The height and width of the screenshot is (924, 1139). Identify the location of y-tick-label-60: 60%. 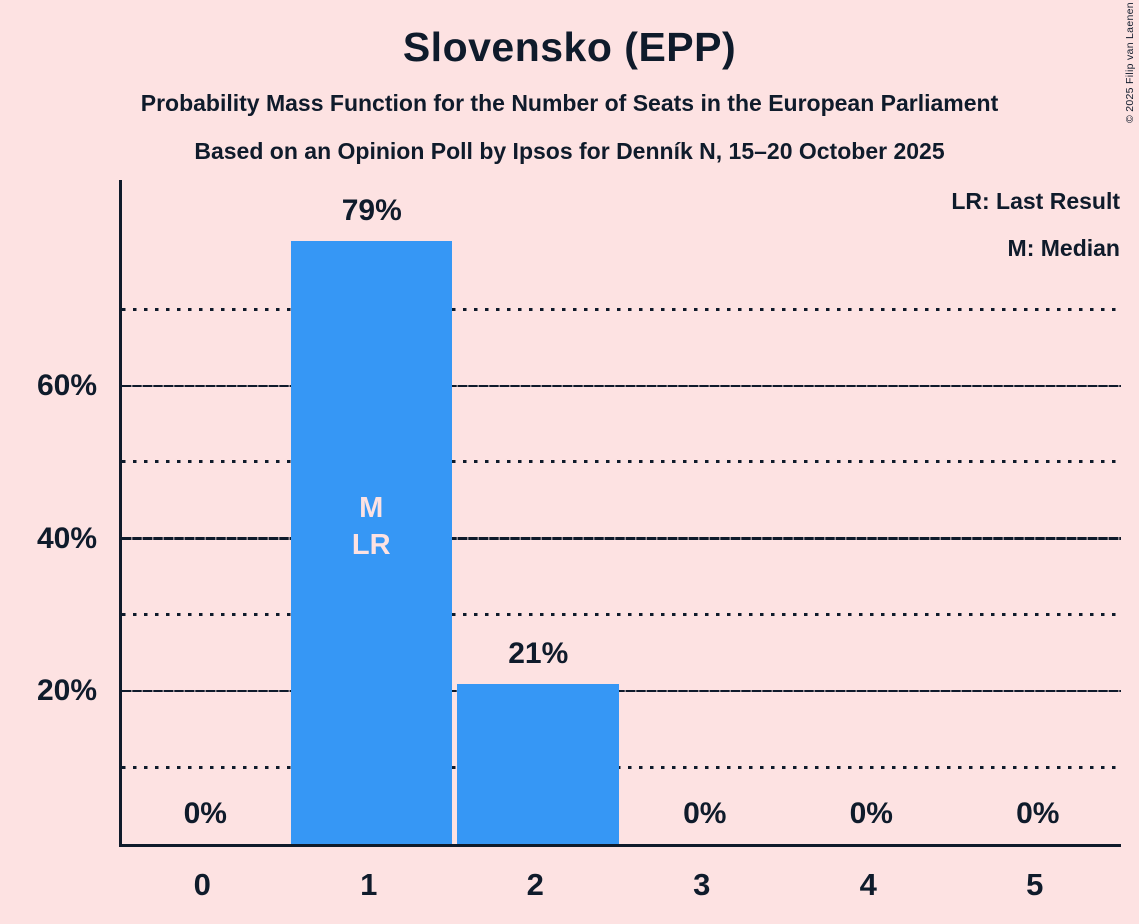
(66, 386).